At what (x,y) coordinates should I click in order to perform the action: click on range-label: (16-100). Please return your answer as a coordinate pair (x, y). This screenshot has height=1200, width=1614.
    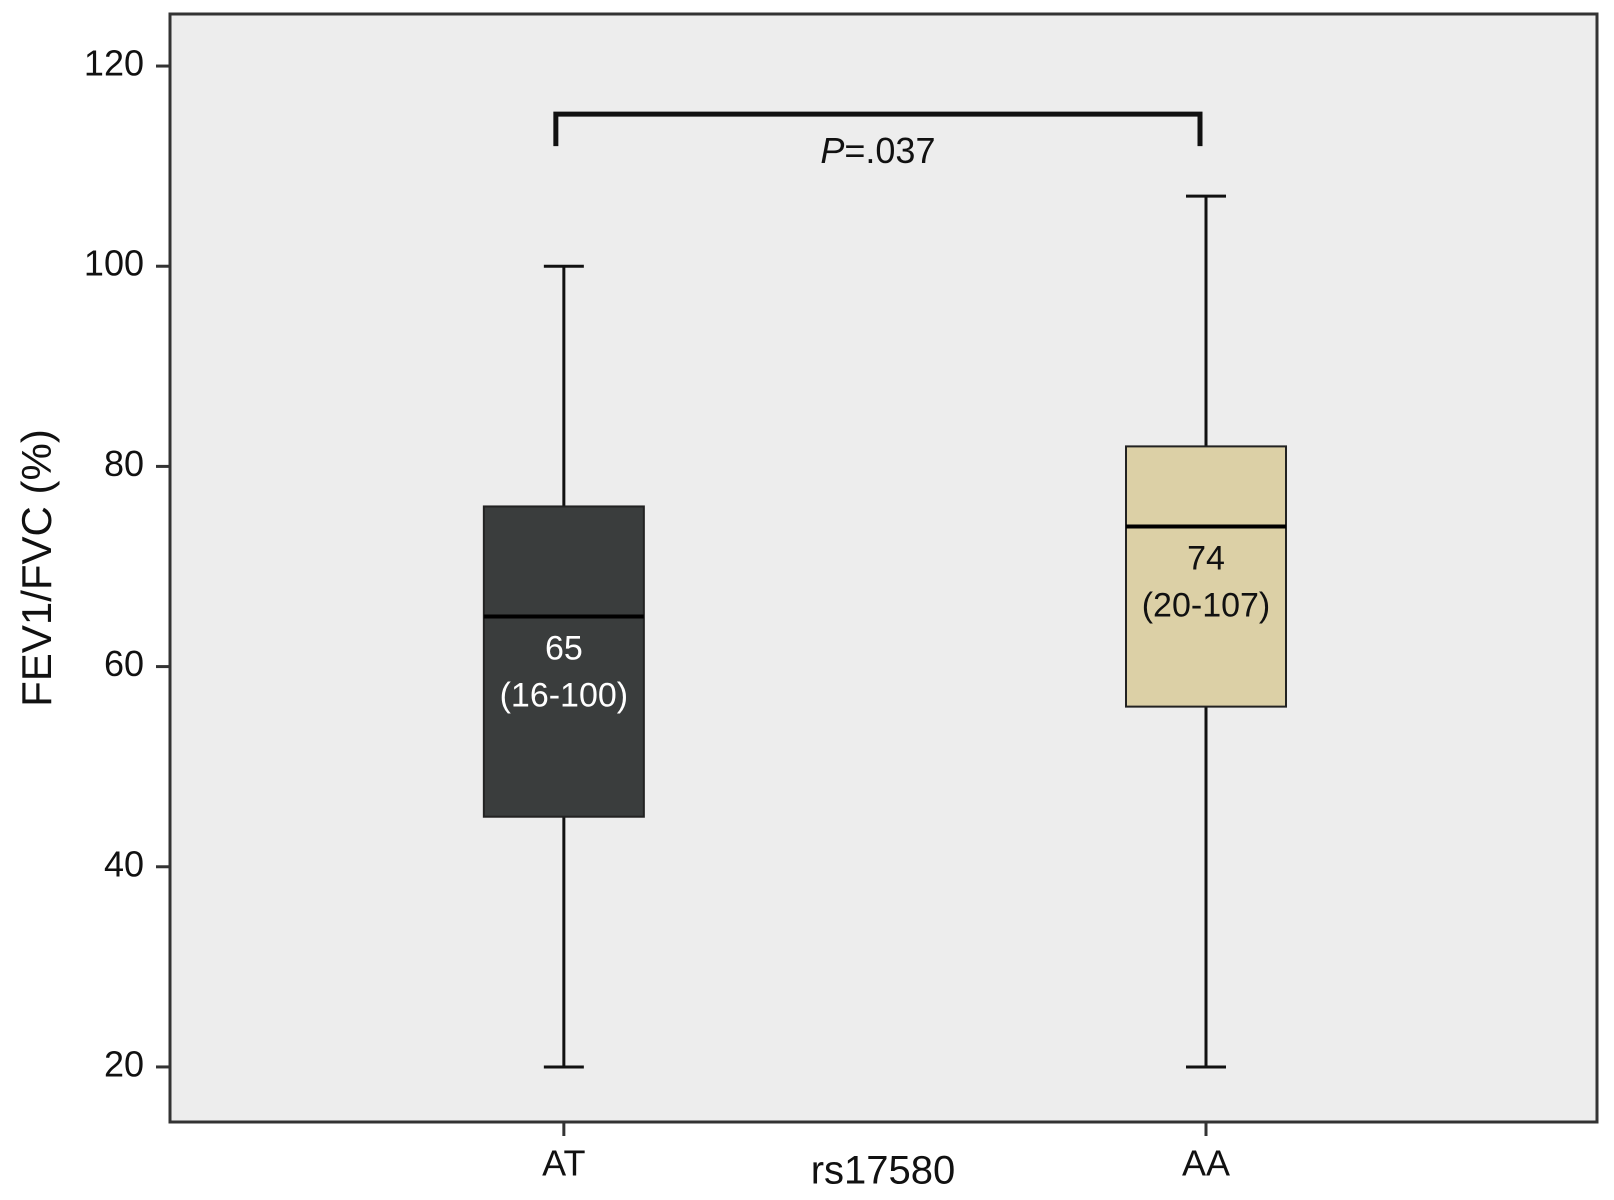
    Looking at the image, I should click on (564, 696).